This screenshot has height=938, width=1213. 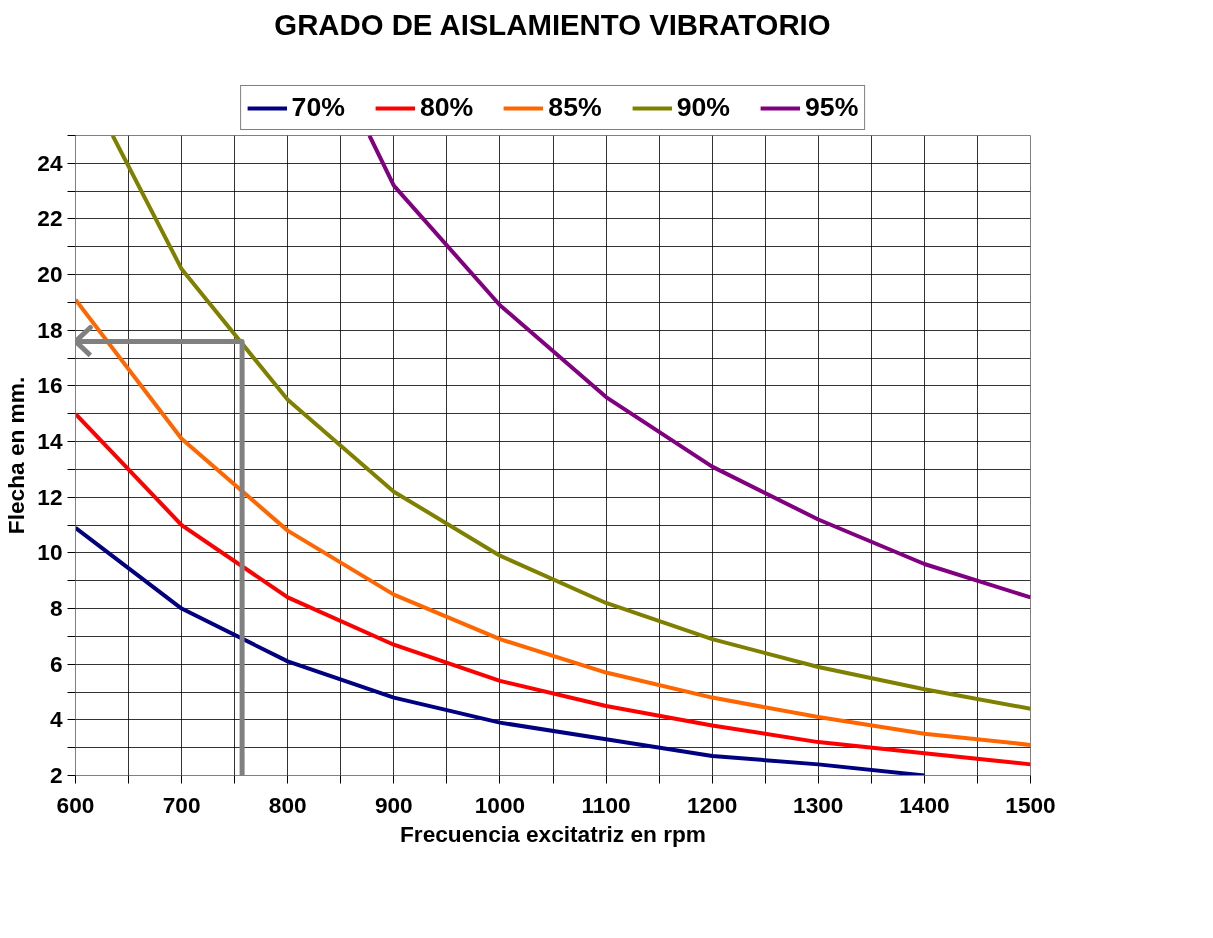 I want to click on y-axis-title: Flecha en mm., so click(x=16, y=455).